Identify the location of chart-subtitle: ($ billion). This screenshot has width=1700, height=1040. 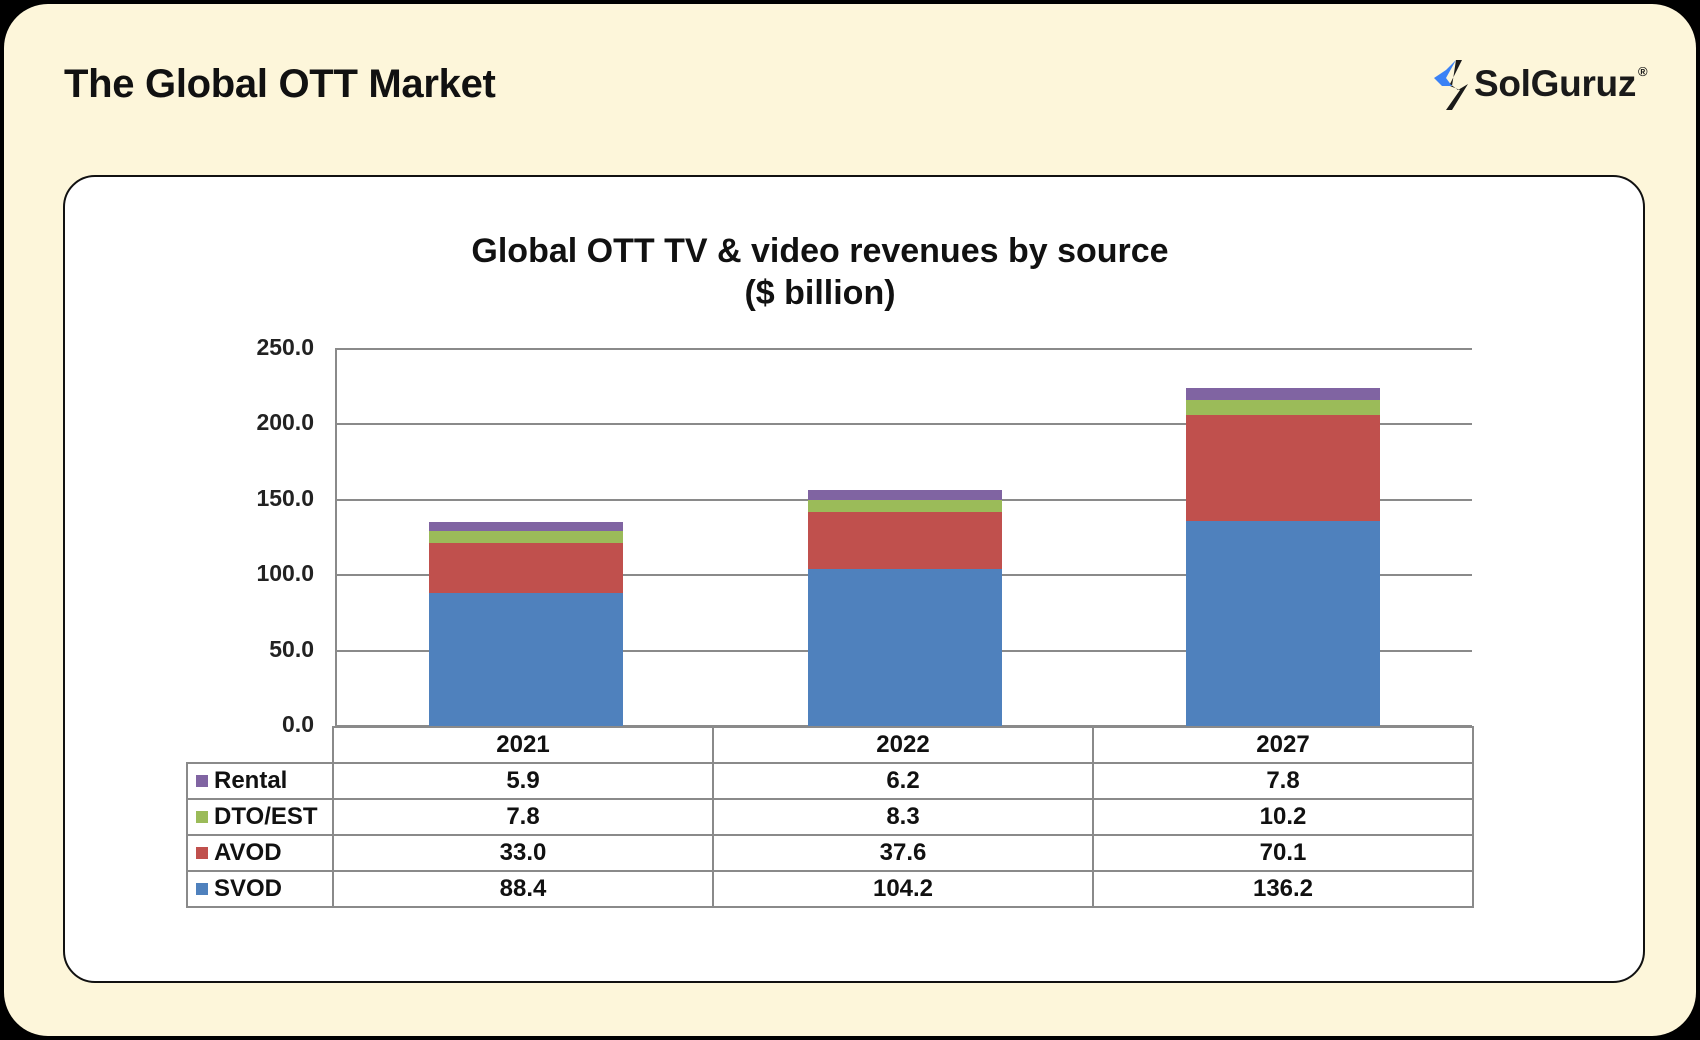
(820, 293).